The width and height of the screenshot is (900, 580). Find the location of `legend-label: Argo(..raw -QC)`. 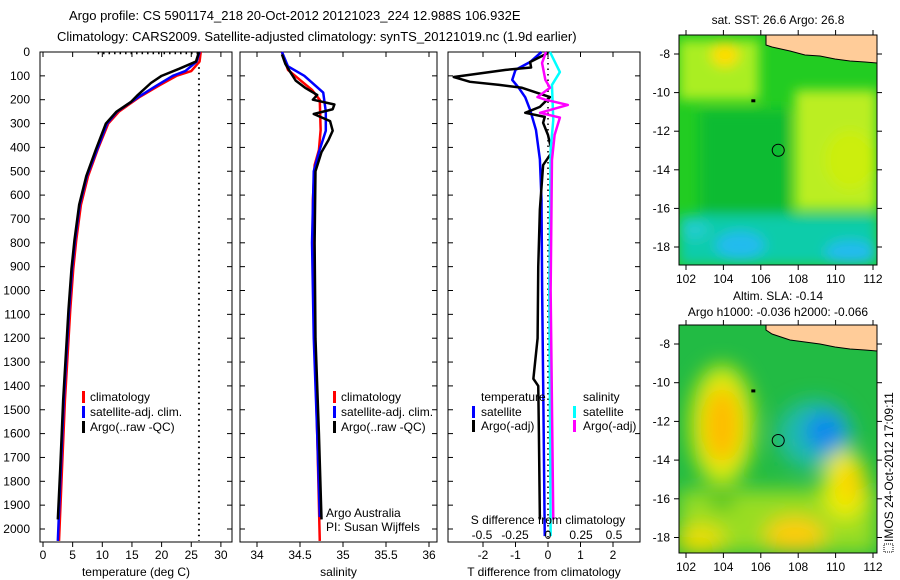

legend-label: Argo(..raw -QC) is located at coordinates (132, 427).